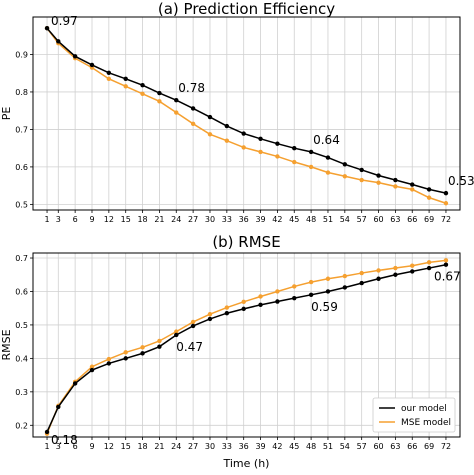 The width and height of the screenshot is (474, 475). I want to click on x-tick-label: 15, so click(126, 446).